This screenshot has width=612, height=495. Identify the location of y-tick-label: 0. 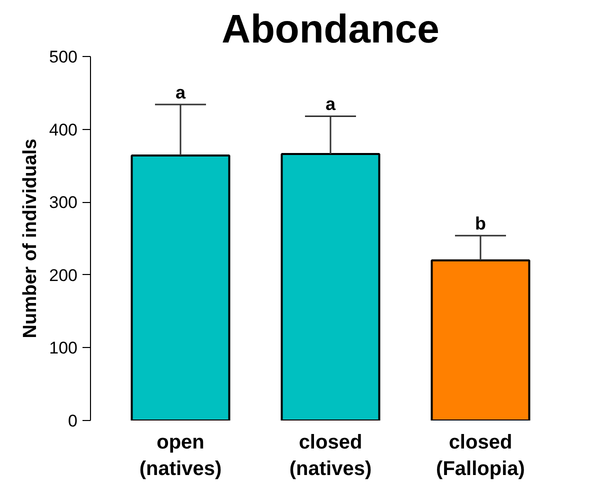
(73, 421).